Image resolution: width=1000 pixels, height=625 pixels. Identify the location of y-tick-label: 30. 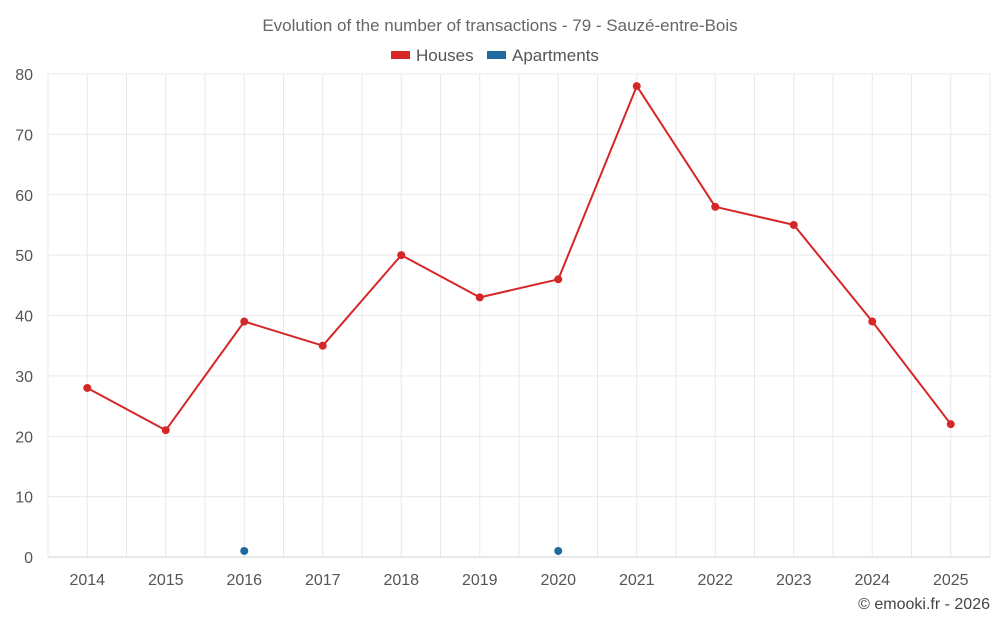
(24, 377).